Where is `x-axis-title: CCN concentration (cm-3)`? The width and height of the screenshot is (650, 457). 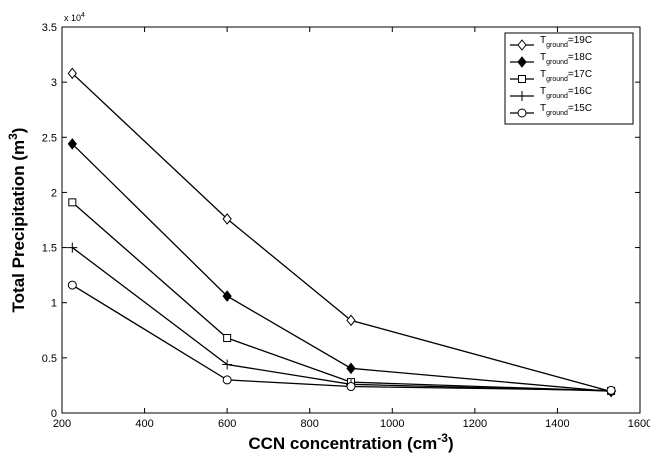
x-axis-title: CCN concentration (cm-3) is located at coordinates (350, 442).